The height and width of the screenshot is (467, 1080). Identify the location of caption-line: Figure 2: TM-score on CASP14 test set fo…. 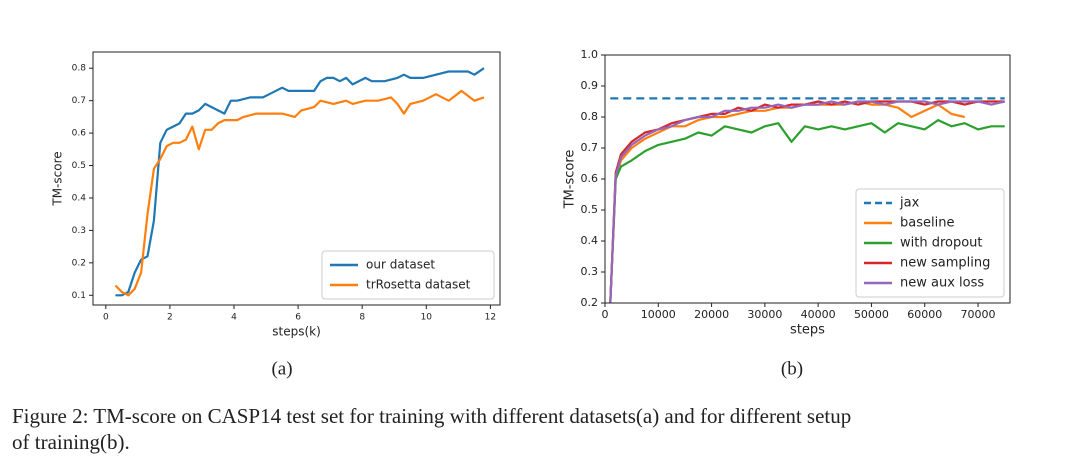
(431, 416).